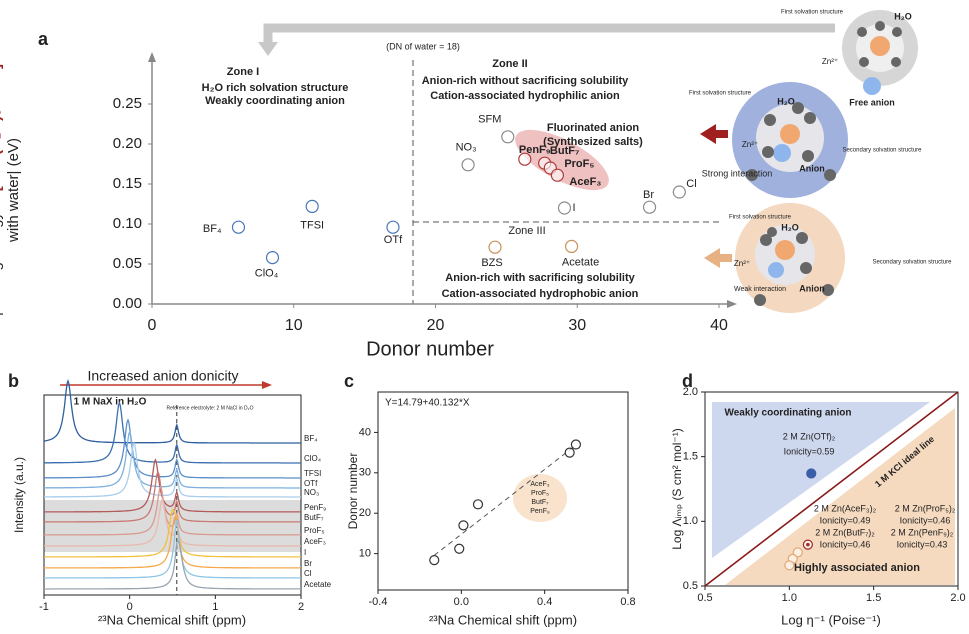 This screenshot has height=634, width=969. Describe the element at coordinates (540, 502) in the screenshot. I see `annotation: ButF₇` at that location.